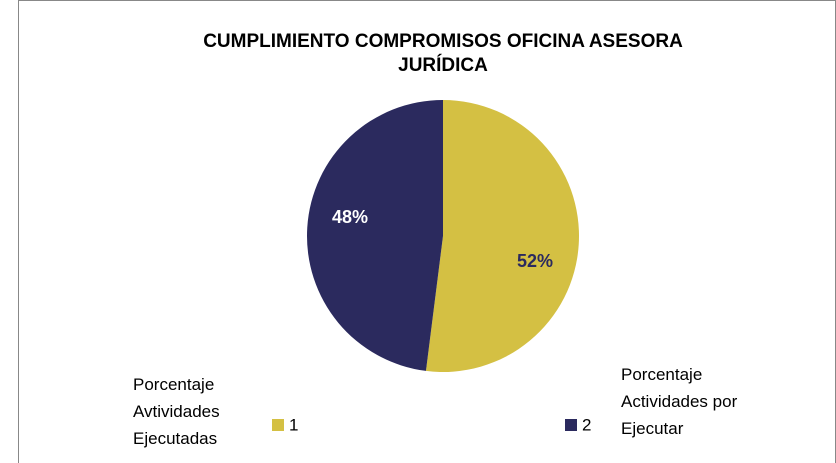  What do you see at coordinates (176, 411) in the screenshot?
I see `category-label: Porcentaje Avtividades Ejecutadas` at bounding box center [176, 411].